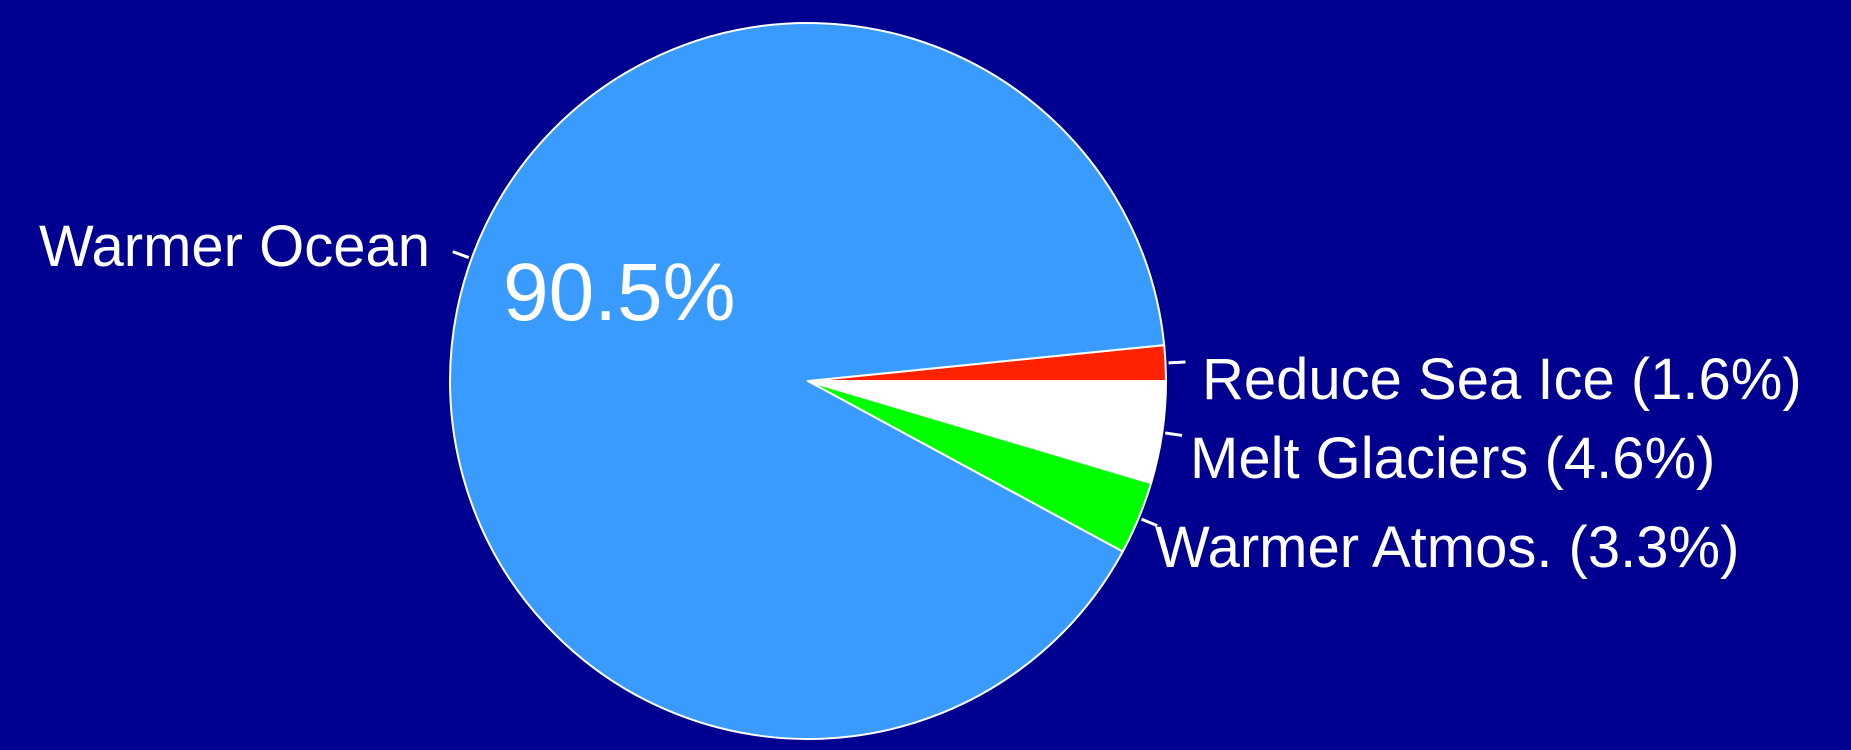 The image size is (1851, 750). I want to click on pie-slice-melt-glaciers, so click(987, 432).